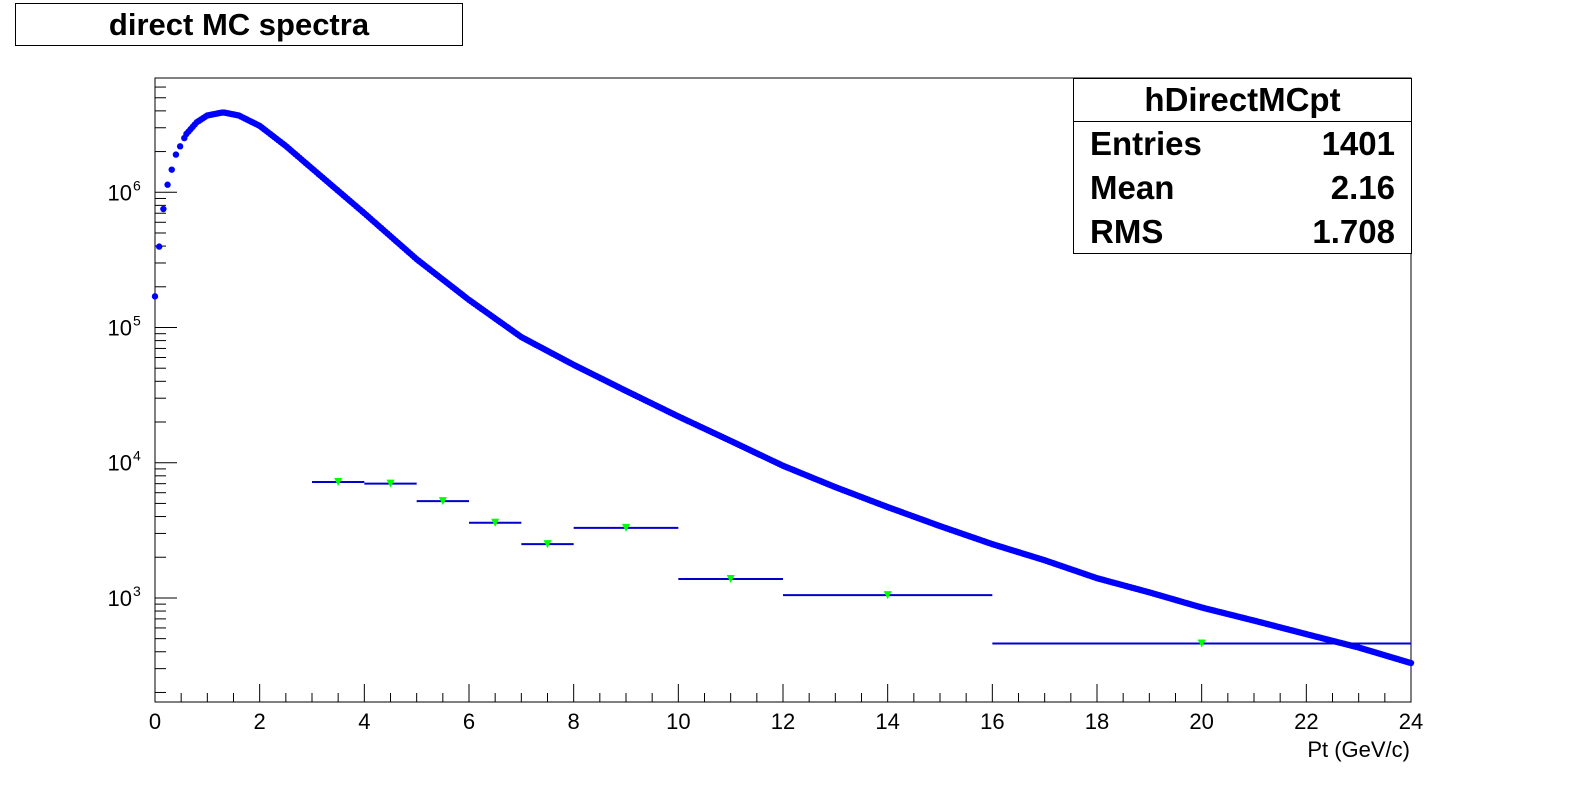 This screenshot has width=1596, height=798. What do you see at coordinates (1132, 187) in the screenshot?
I see `stats-label: Mean` at bounding box center [1132, 187].